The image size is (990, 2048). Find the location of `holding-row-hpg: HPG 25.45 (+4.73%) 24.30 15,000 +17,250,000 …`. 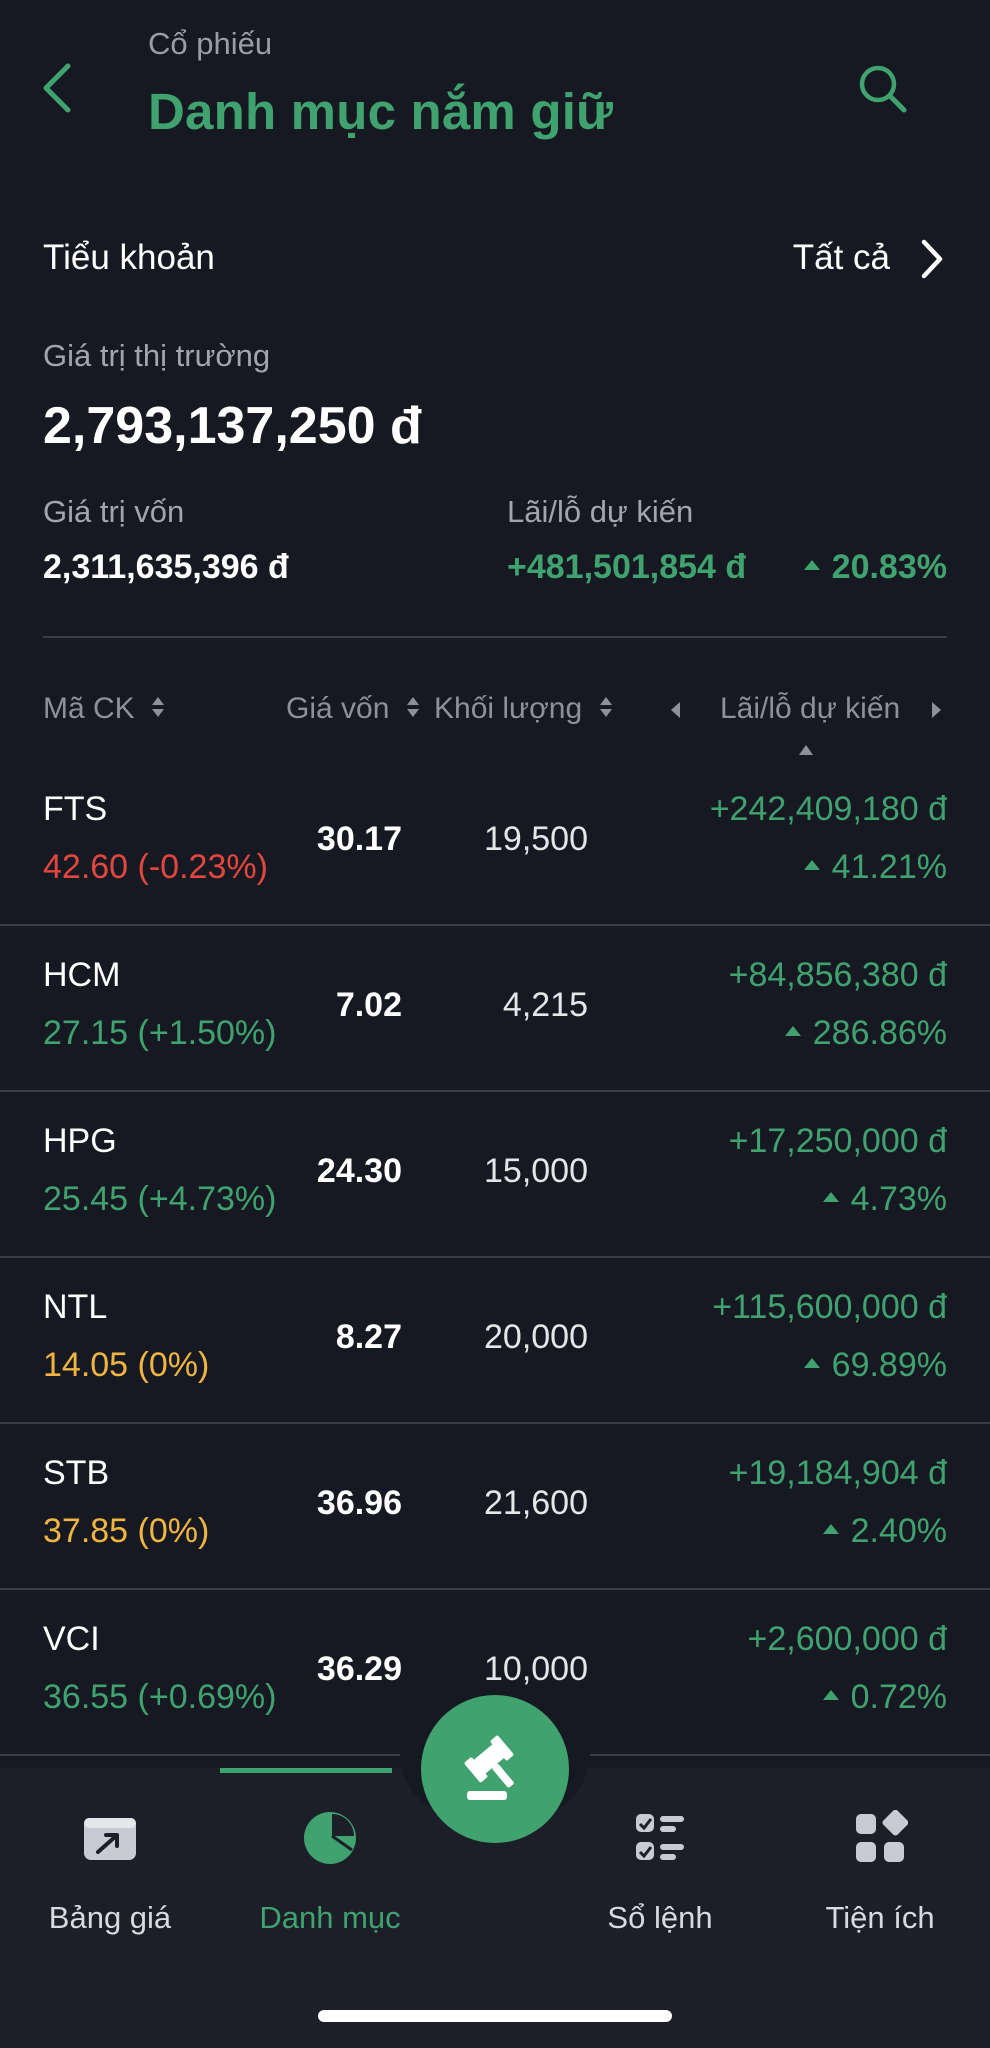

holding-row-hpg: HPG 25.45 (+4.73%) 24.30 15,000 +17,250,000 … is located at coordinates (495, 1175).